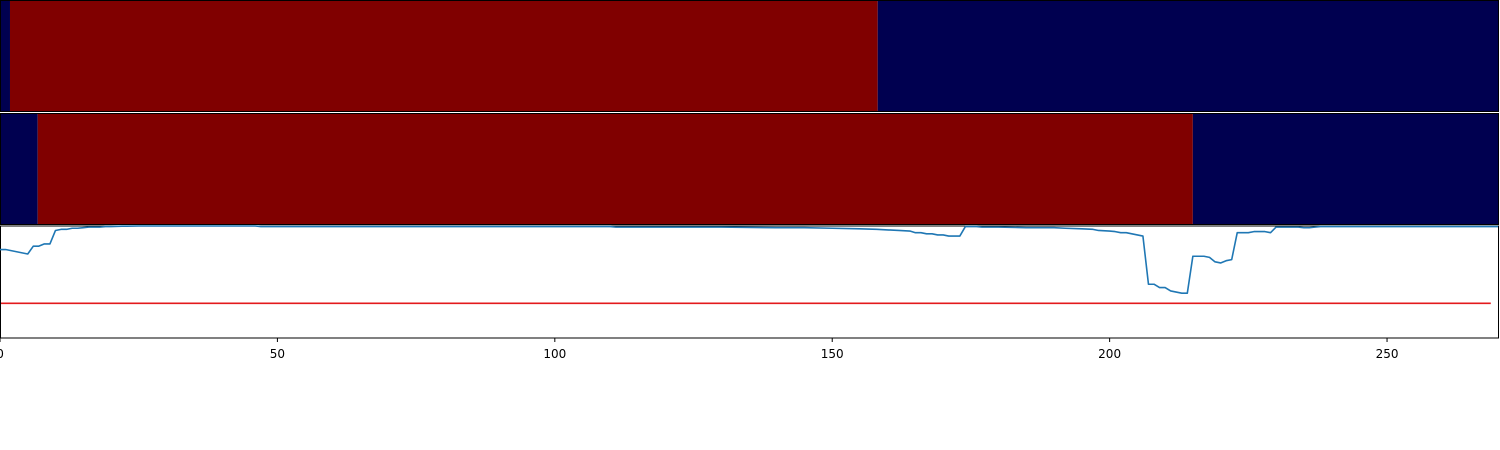 This screenshot has width=1500, height=450. What do you see at coordinates (554, 354) in the screenshot?
I see `x-tick-label-100: 100` at bounding box center [554, 354].